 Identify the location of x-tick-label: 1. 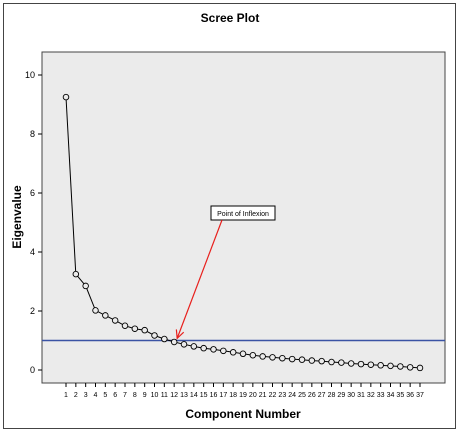
(66, 395).